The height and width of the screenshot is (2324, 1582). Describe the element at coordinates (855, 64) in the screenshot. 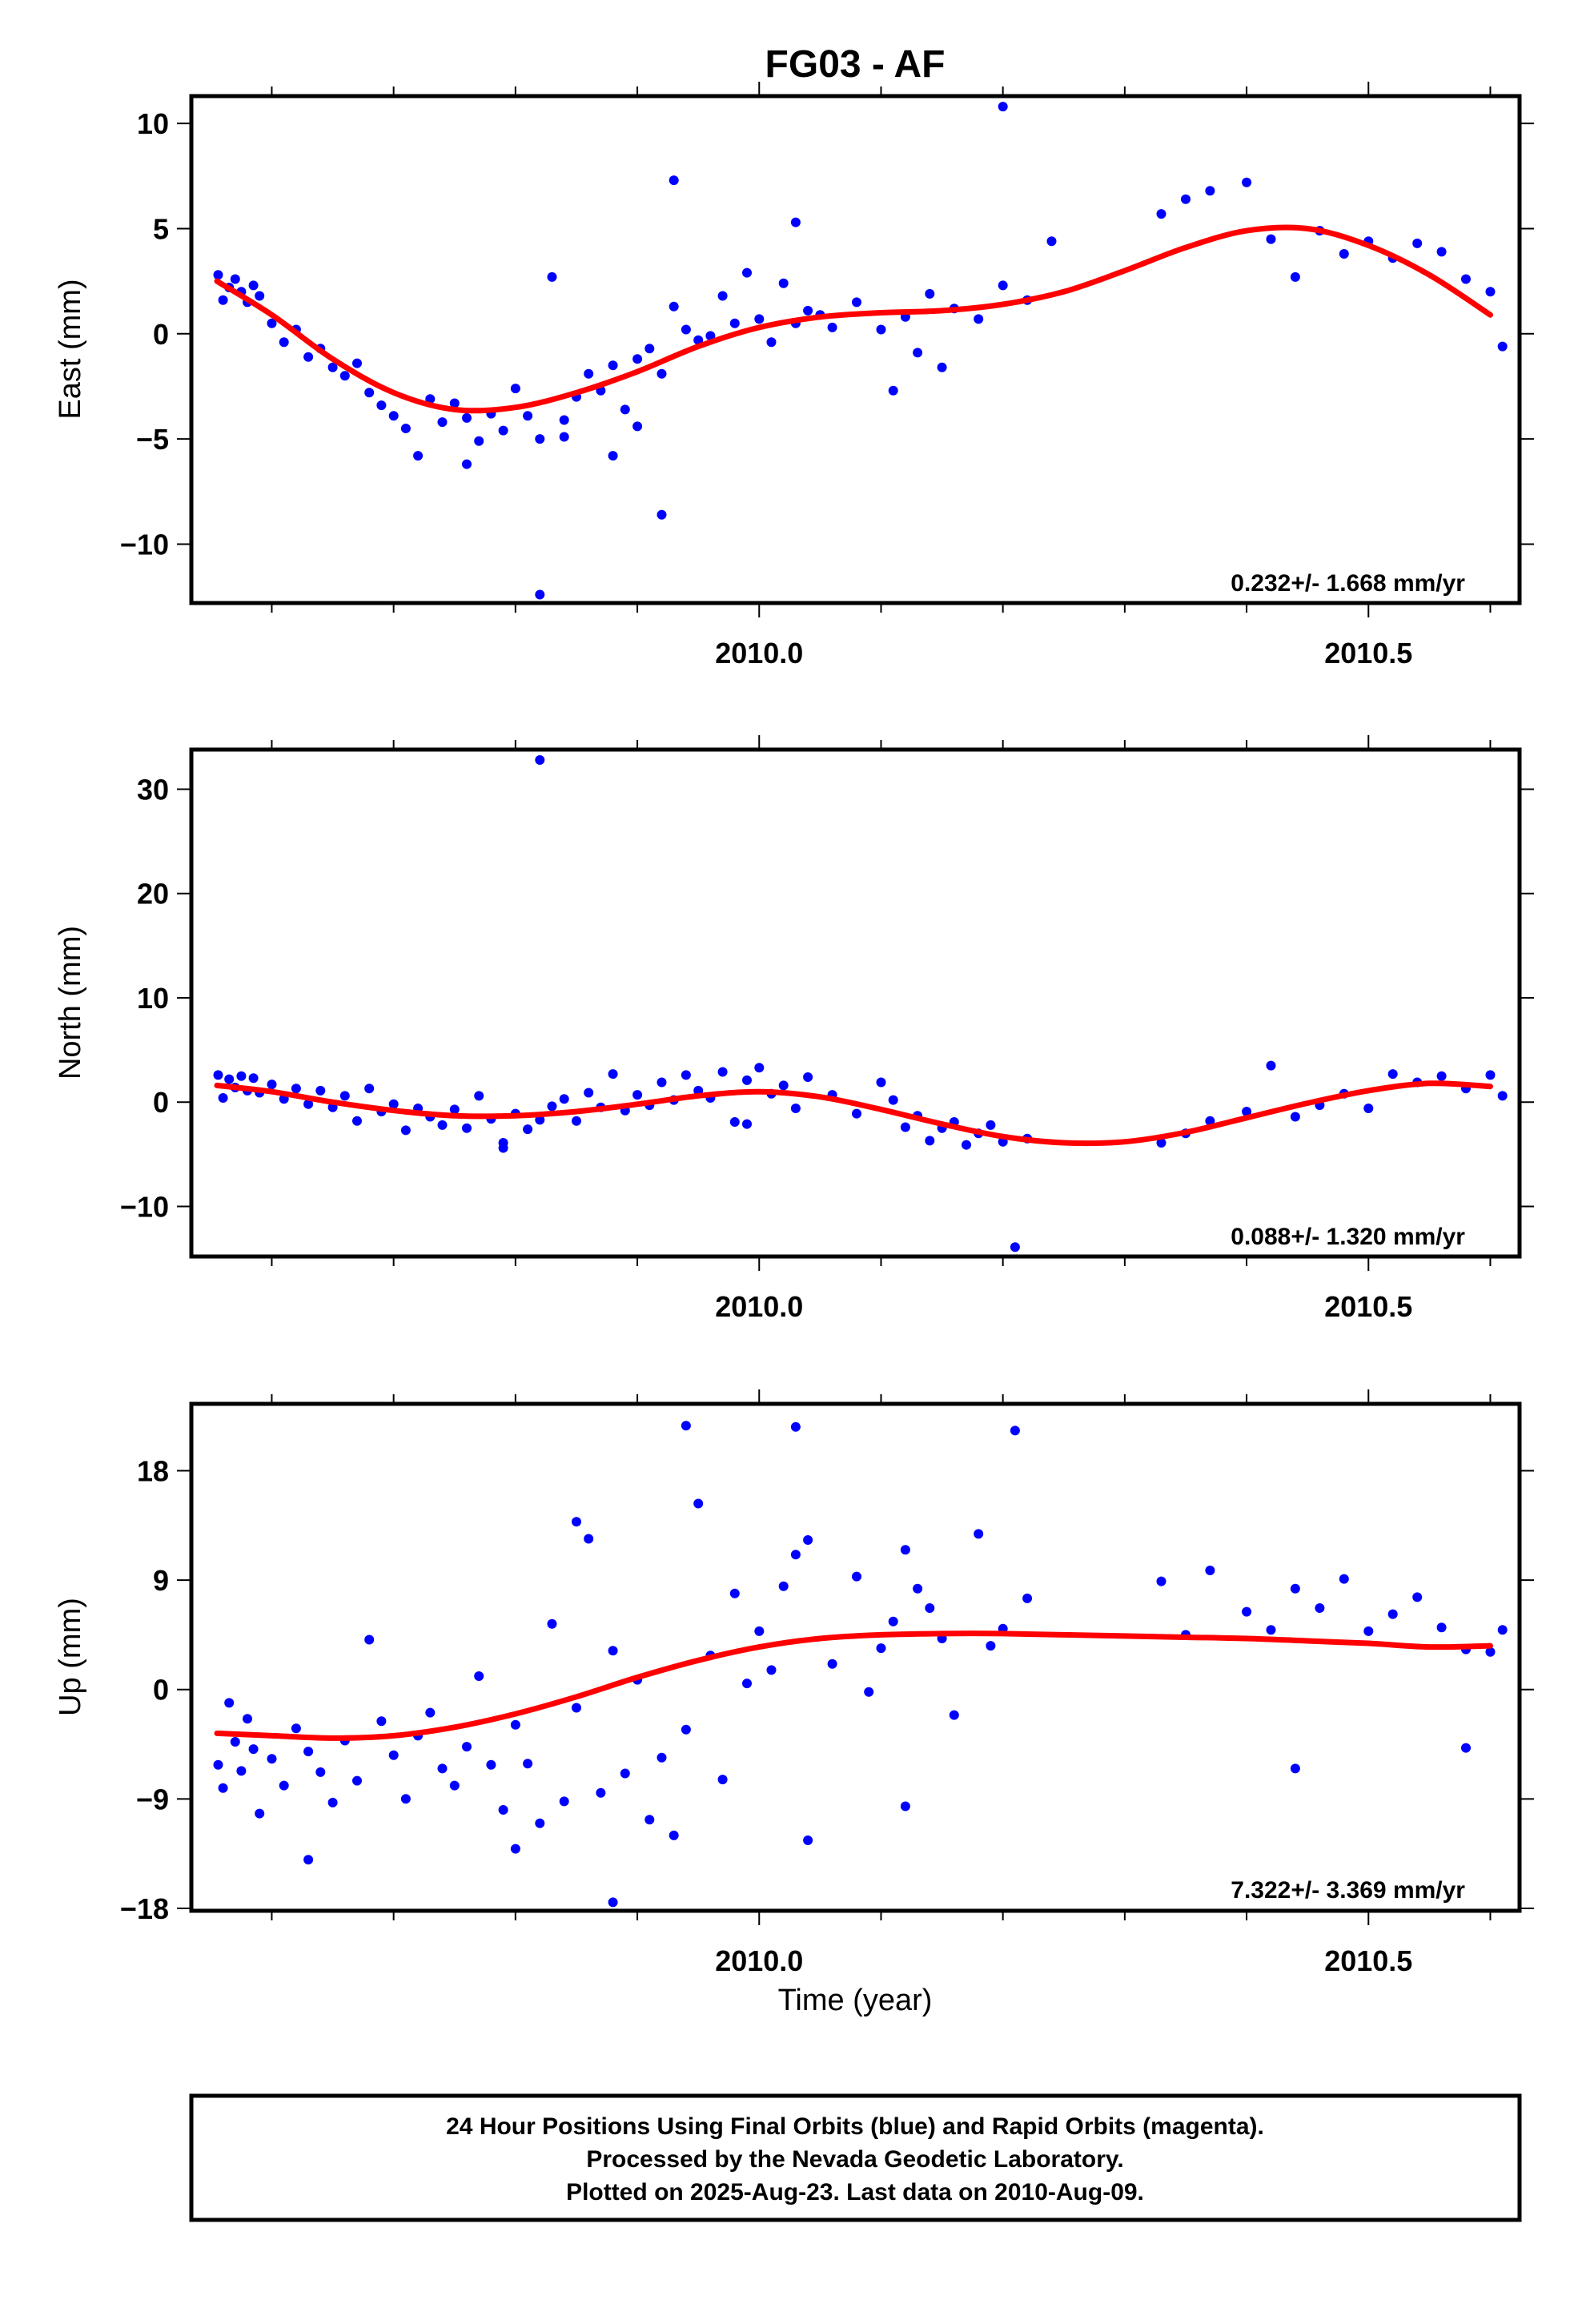

I see `figure-title: FG03 - AF` at that location.